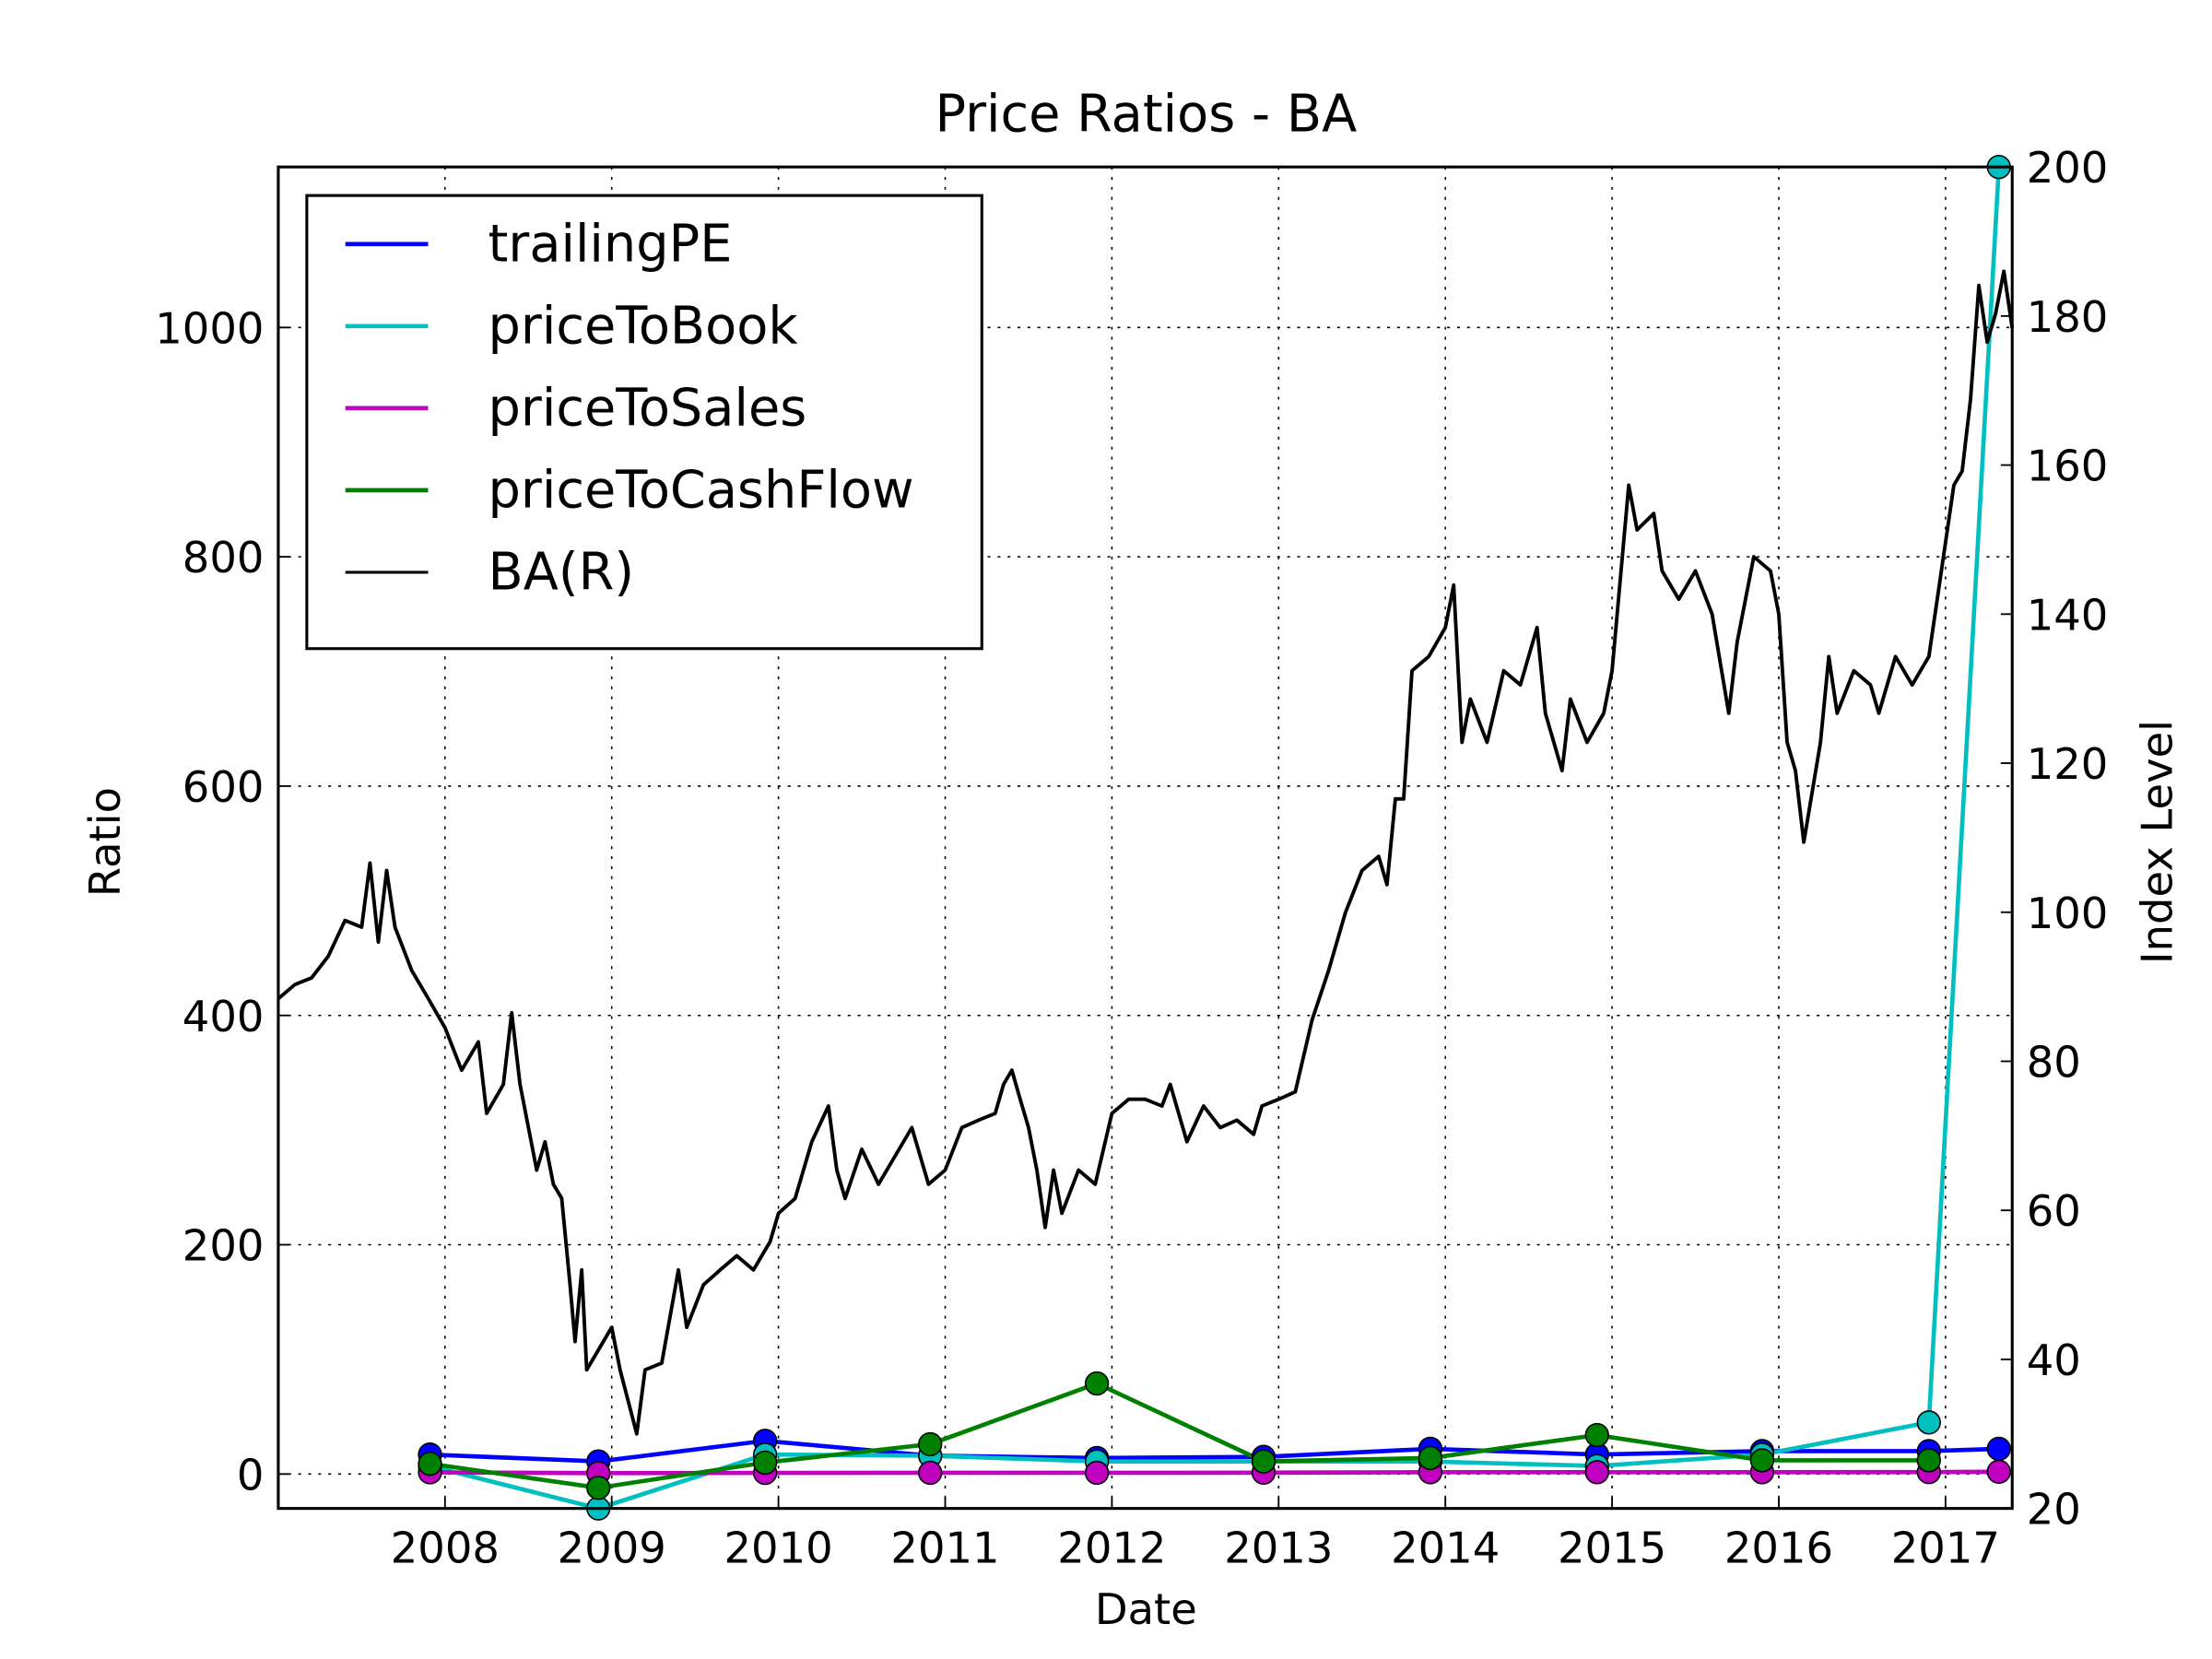 This screenshot has height=1659, width=2212. I want to click on x-tick-label: 2017, so click(1945, 1547).